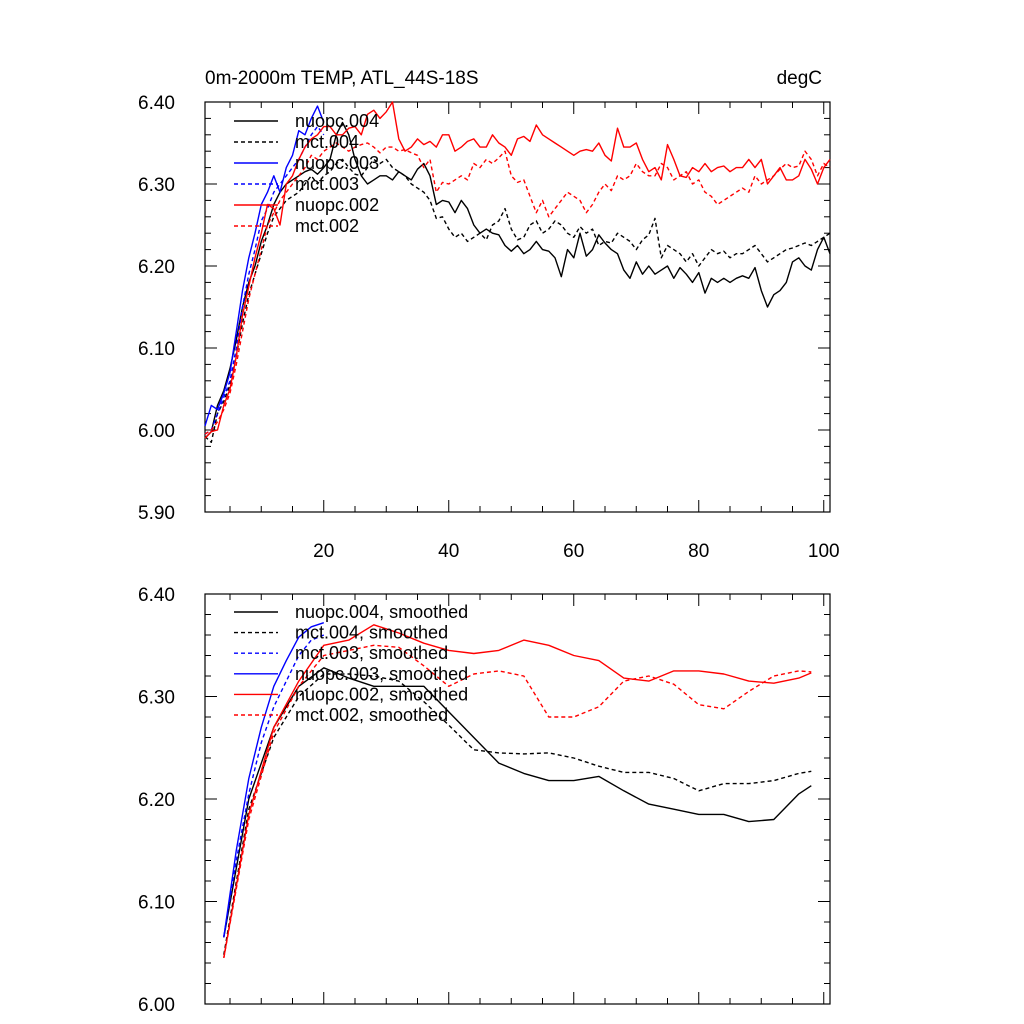  Describe the element at coordinates (698, 551) in the screenshot. I see `x-tick-label: 80` at that location.